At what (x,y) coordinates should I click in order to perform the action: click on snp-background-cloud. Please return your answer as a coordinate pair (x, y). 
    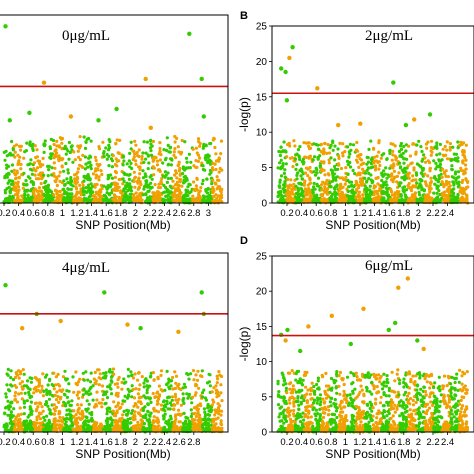
    Looking at the image, I should click on (113, 169).